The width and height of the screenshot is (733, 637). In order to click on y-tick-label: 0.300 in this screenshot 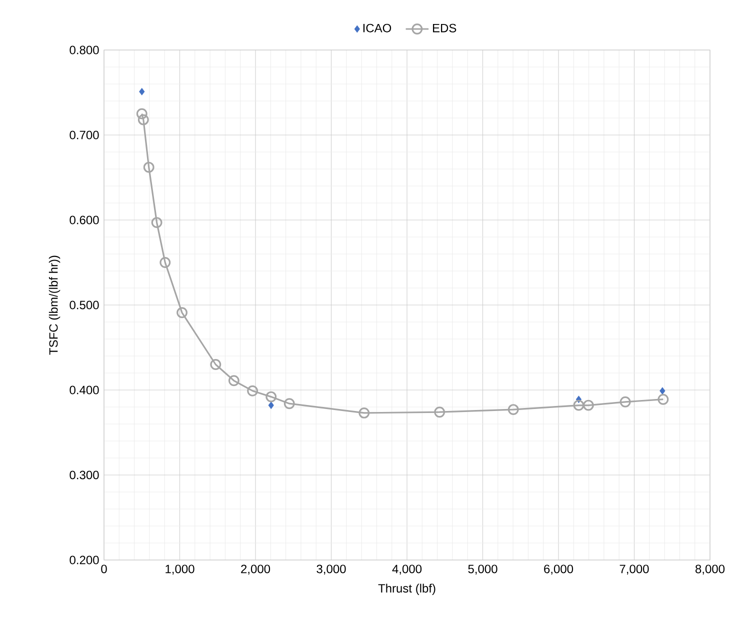, I will do `click(84, 475)`.